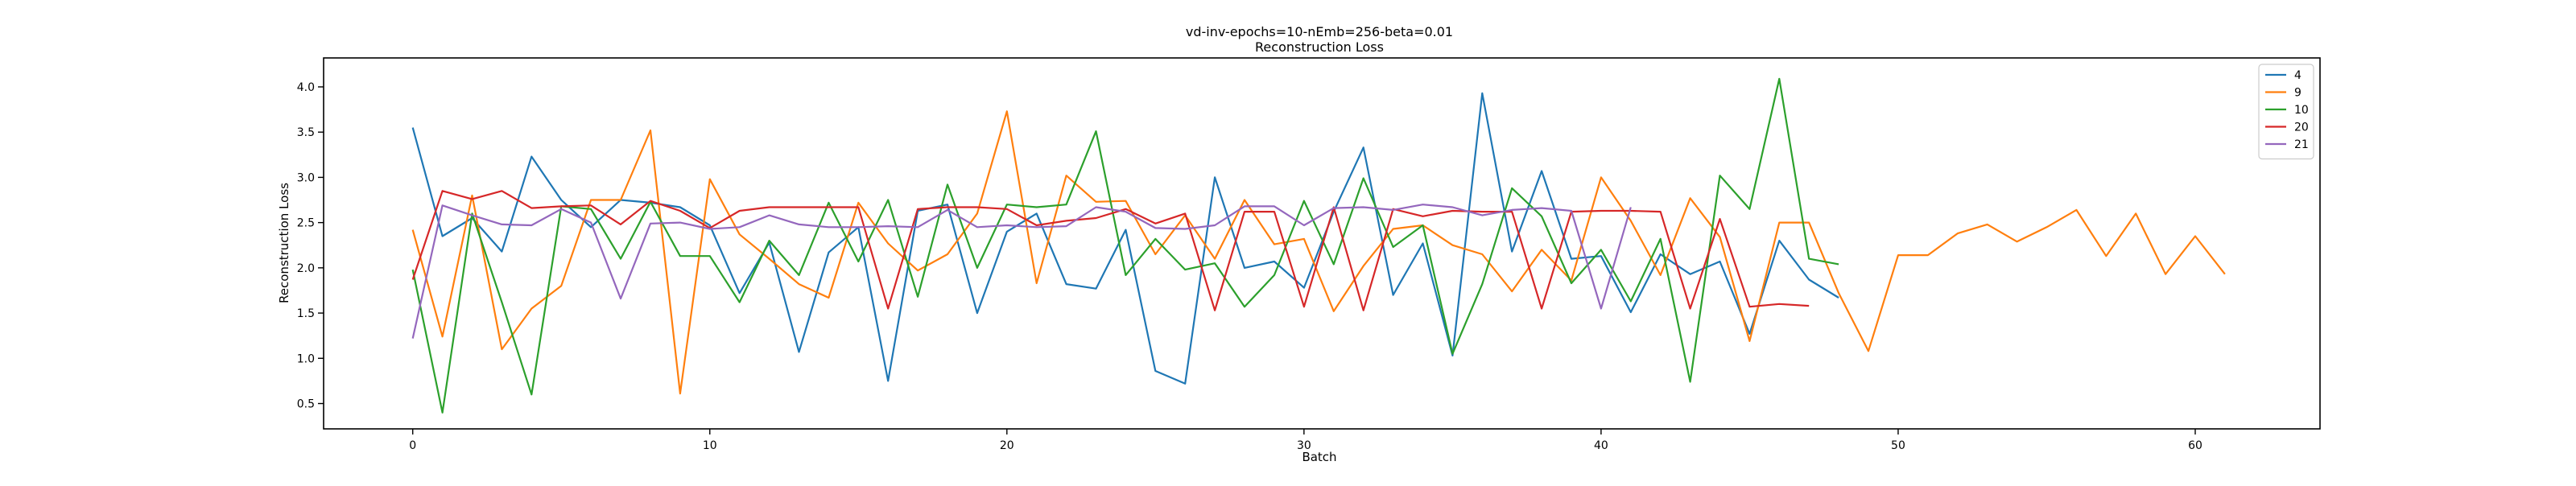 The height and width of the screenshot is (486, 2576). Describe the element at coordinates (1304, 445) in the screenshot. I see `x-tick-label: 30` at that location.